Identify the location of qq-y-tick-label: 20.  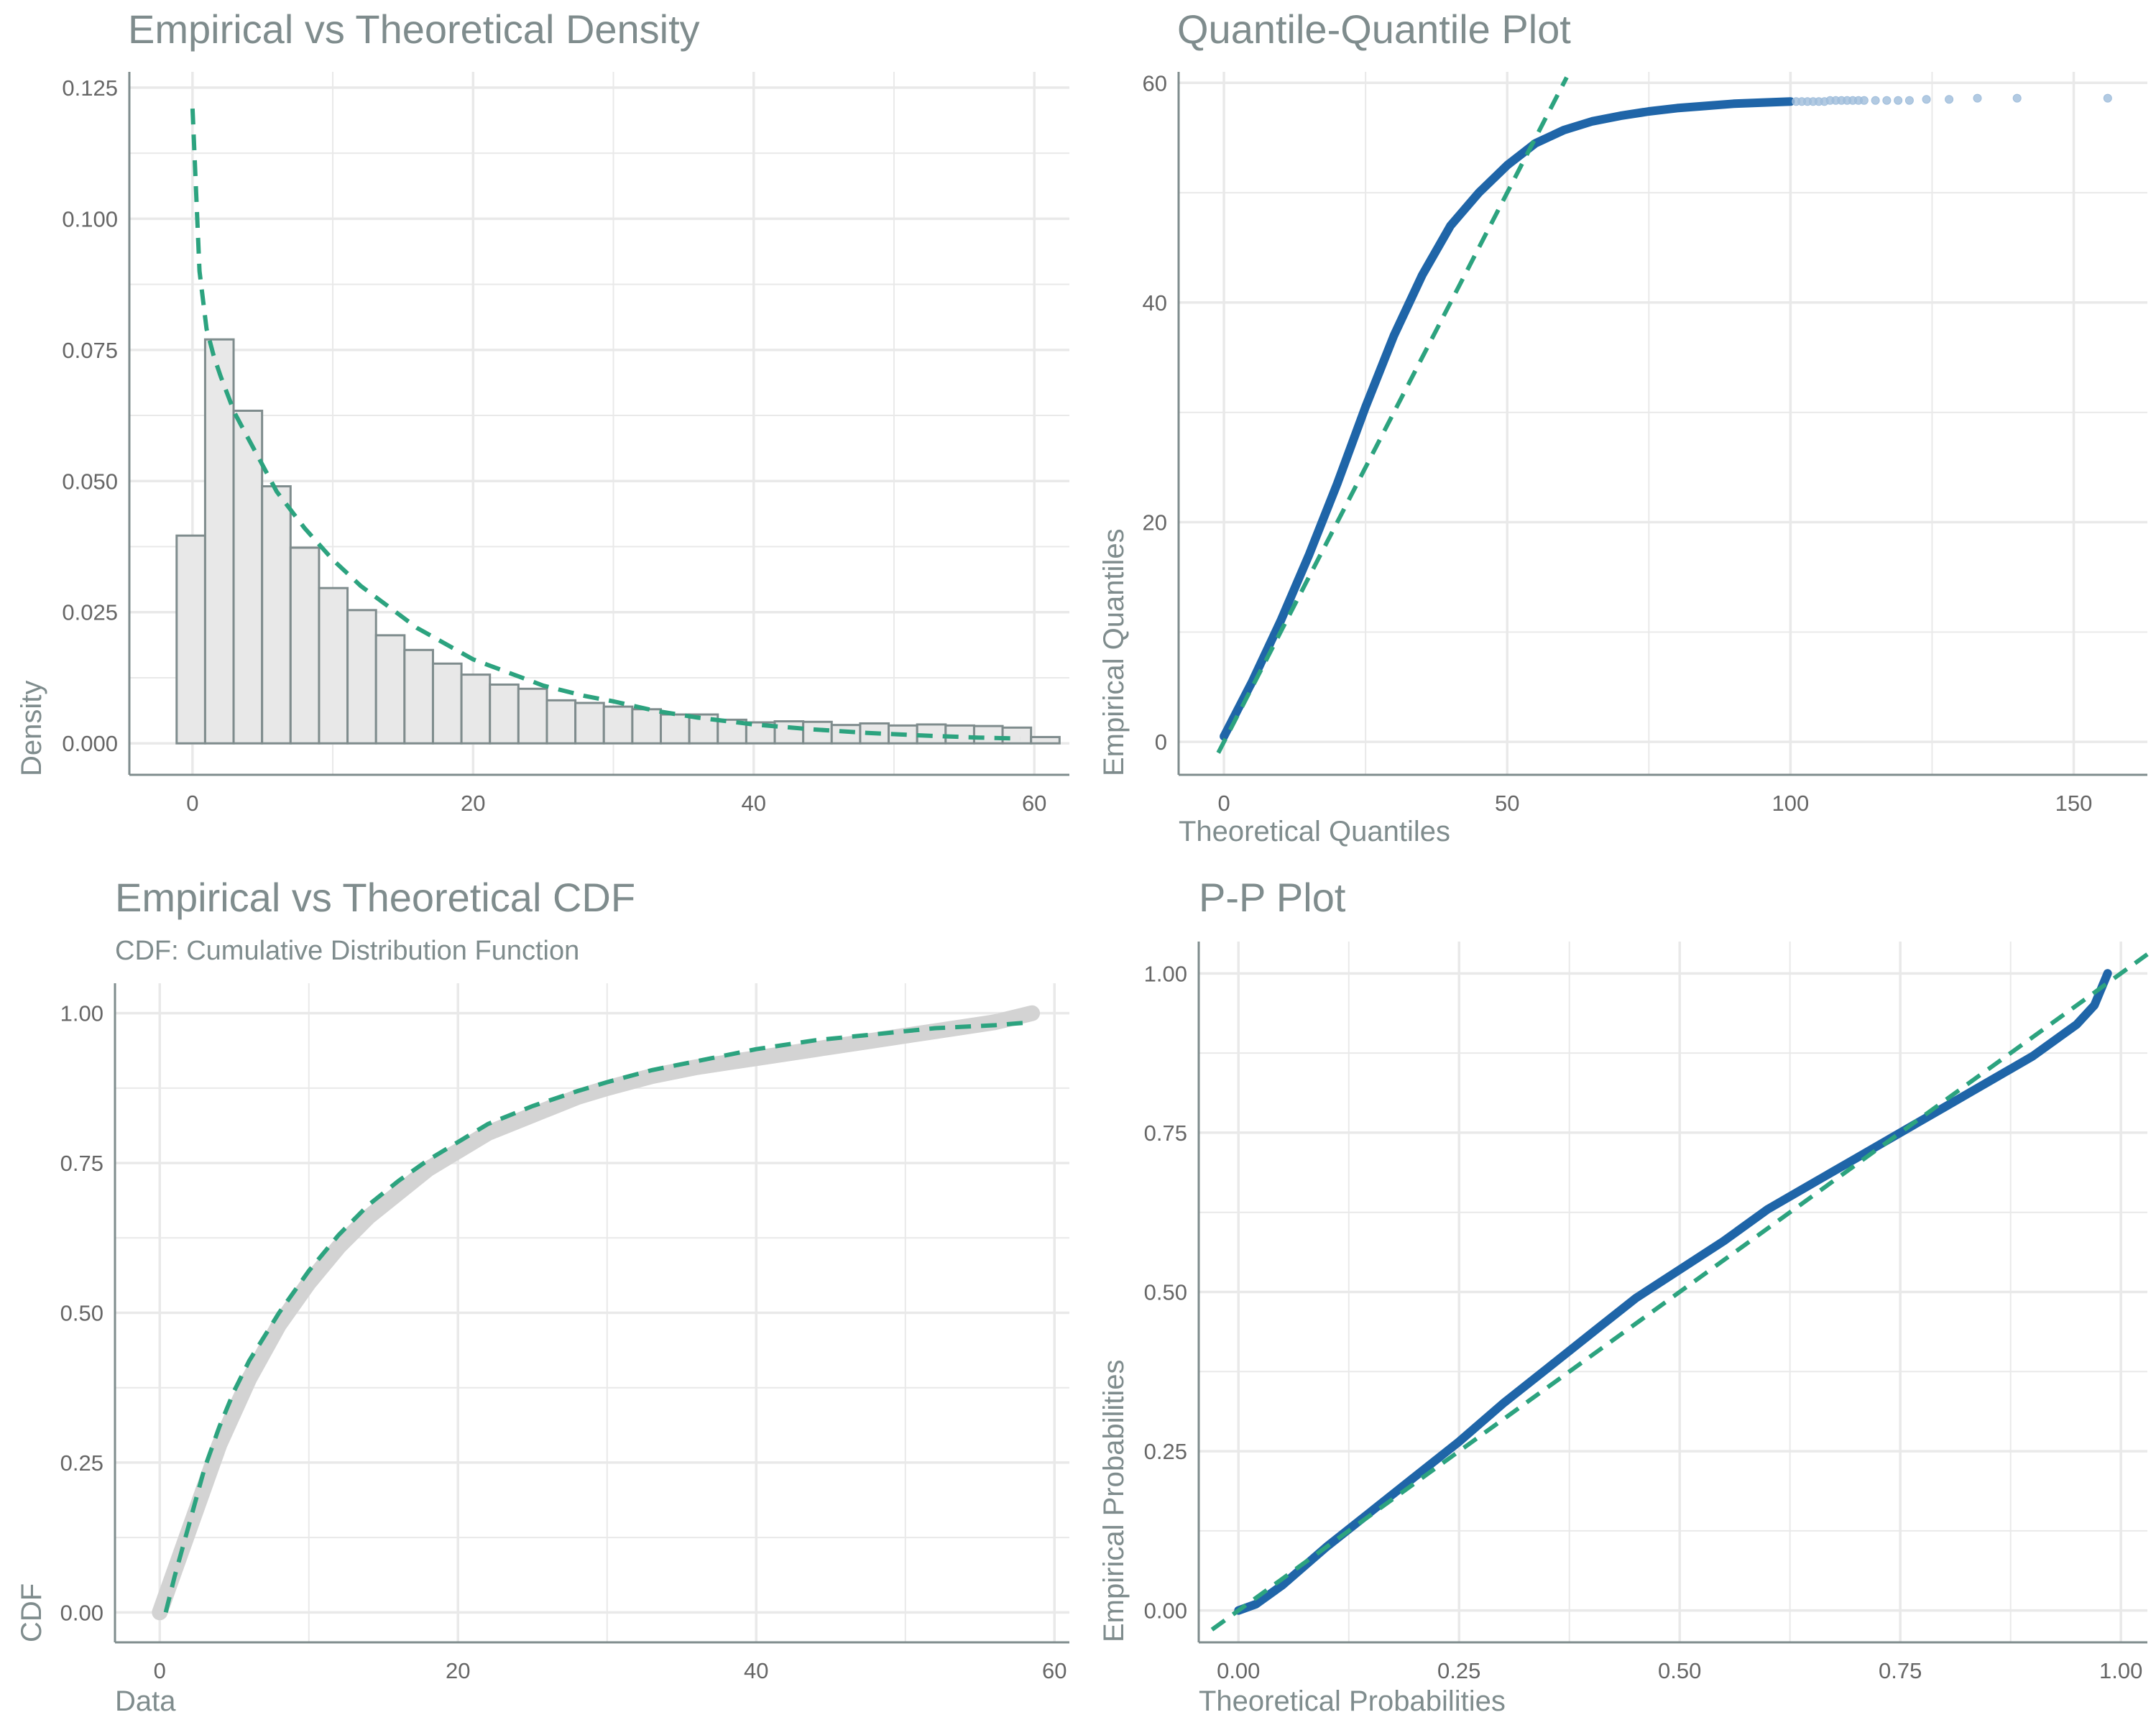
(1155, 522).